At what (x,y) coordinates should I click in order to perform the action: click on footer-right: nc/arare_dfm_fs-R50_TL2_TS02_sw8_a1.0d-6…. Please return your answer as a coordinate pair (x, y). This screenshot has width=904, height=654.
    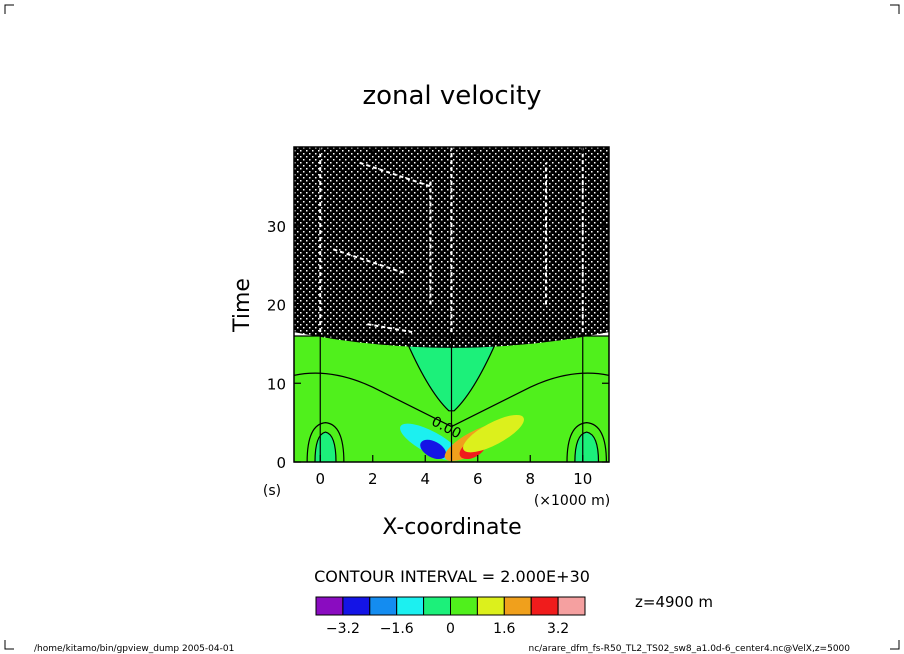
    Looking at the image, I should click on (690, 649).